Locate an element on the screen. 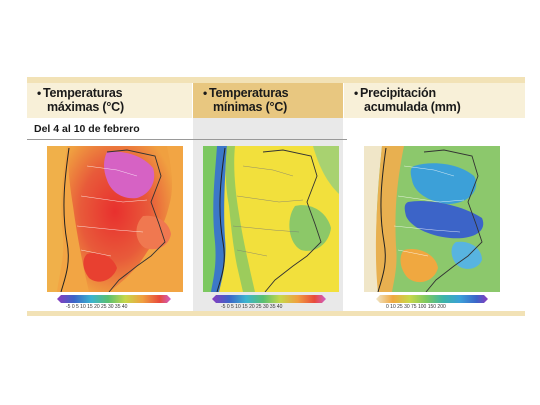 Image resolution: width=540 pixels, height=405 pixels. hot-core-magenta is located at coordinates (129, 175).